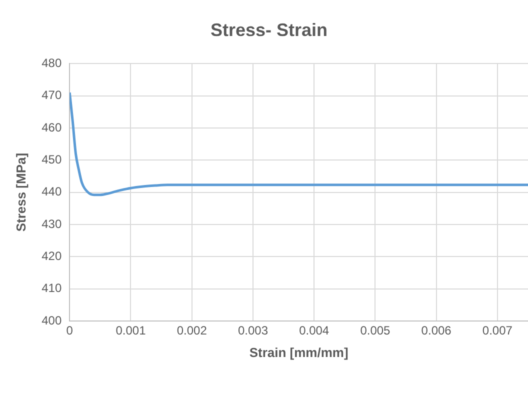 This screenshot has width=528, height=405. What do you see at coordinates (131, 331) in the screenshot?
I see `x-tick-label: 0.001` at bounding box center [131, 331].